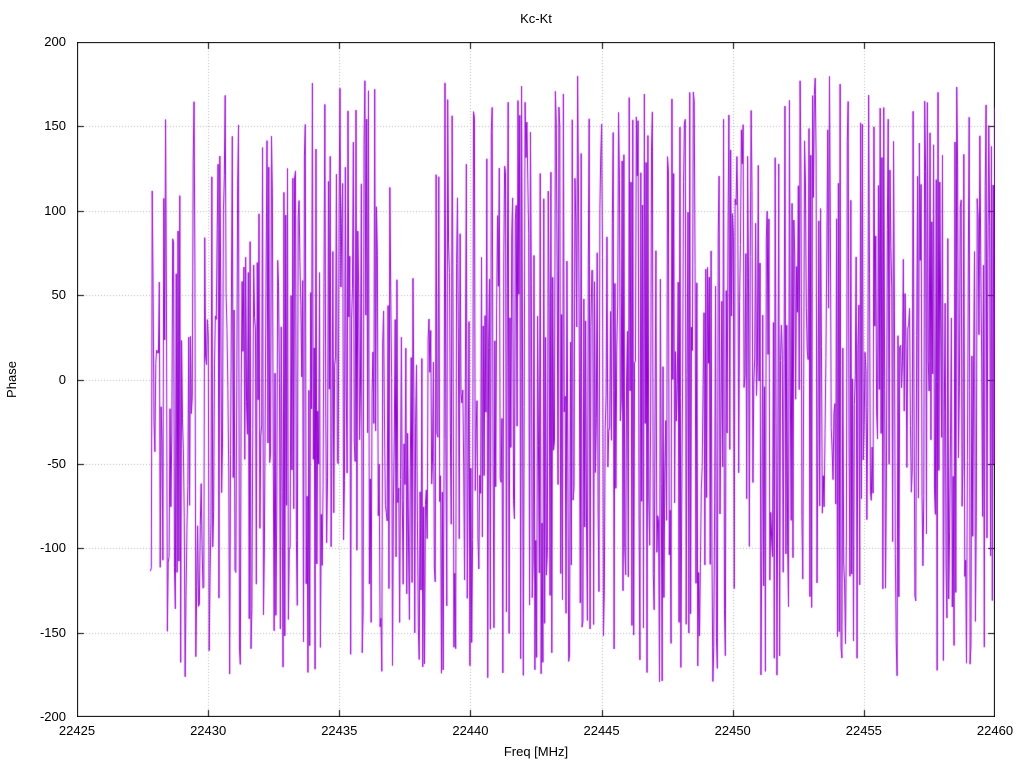  Describe the element at coordinates (55, 41) in the screenshot. I see `y-tick-label: 200` at that location.